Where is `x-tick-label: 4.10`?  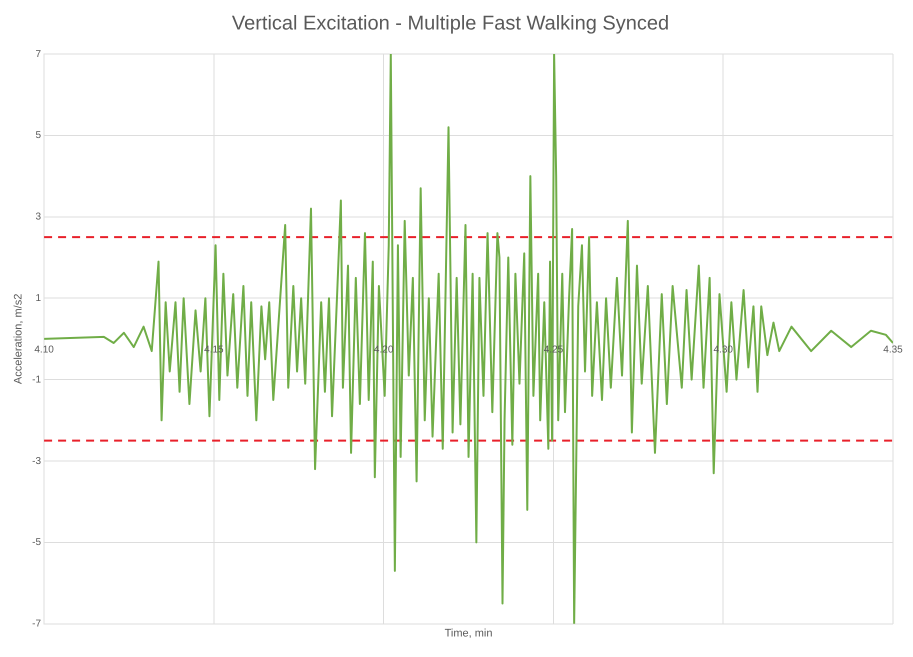 x-tick-label: 4.10 is located at coordinates (44, 350).